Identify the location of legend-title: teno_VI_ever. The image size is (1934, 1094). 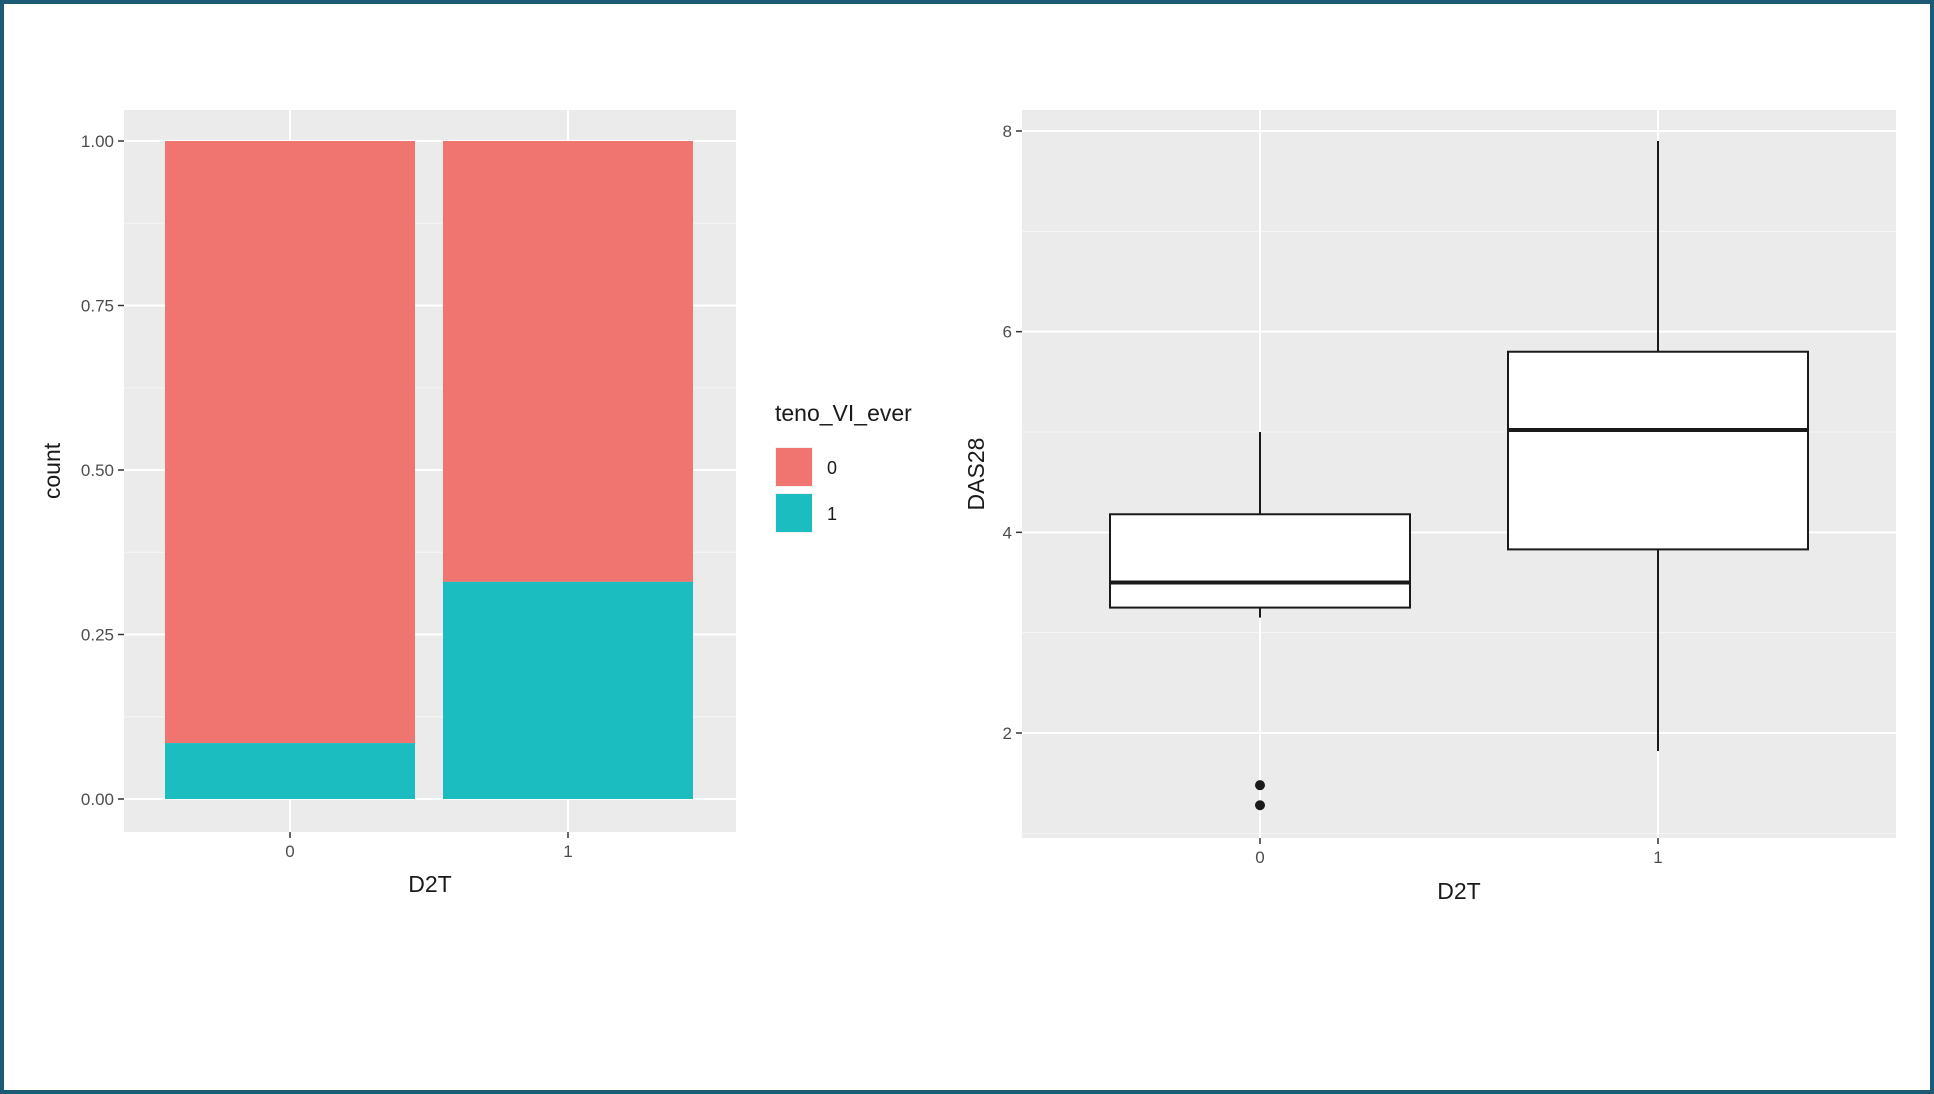
(843, 413).